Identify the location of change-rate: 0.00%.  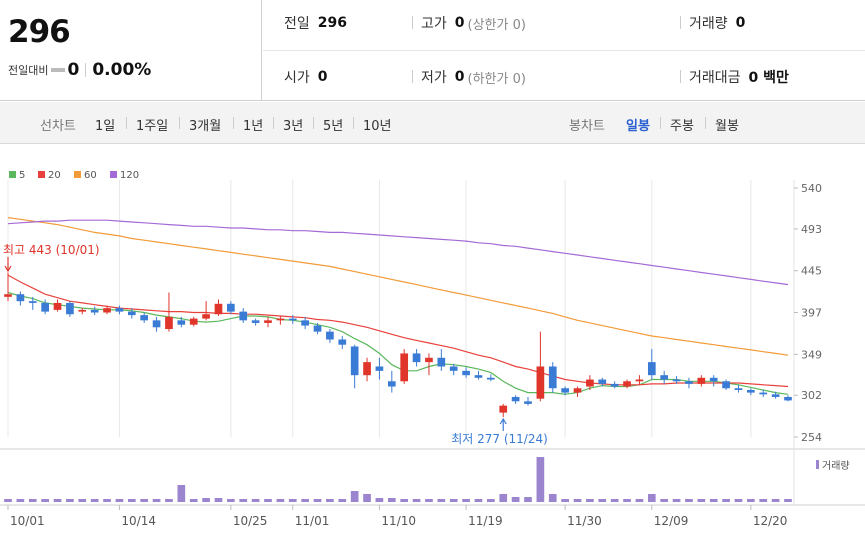
(122, 70).